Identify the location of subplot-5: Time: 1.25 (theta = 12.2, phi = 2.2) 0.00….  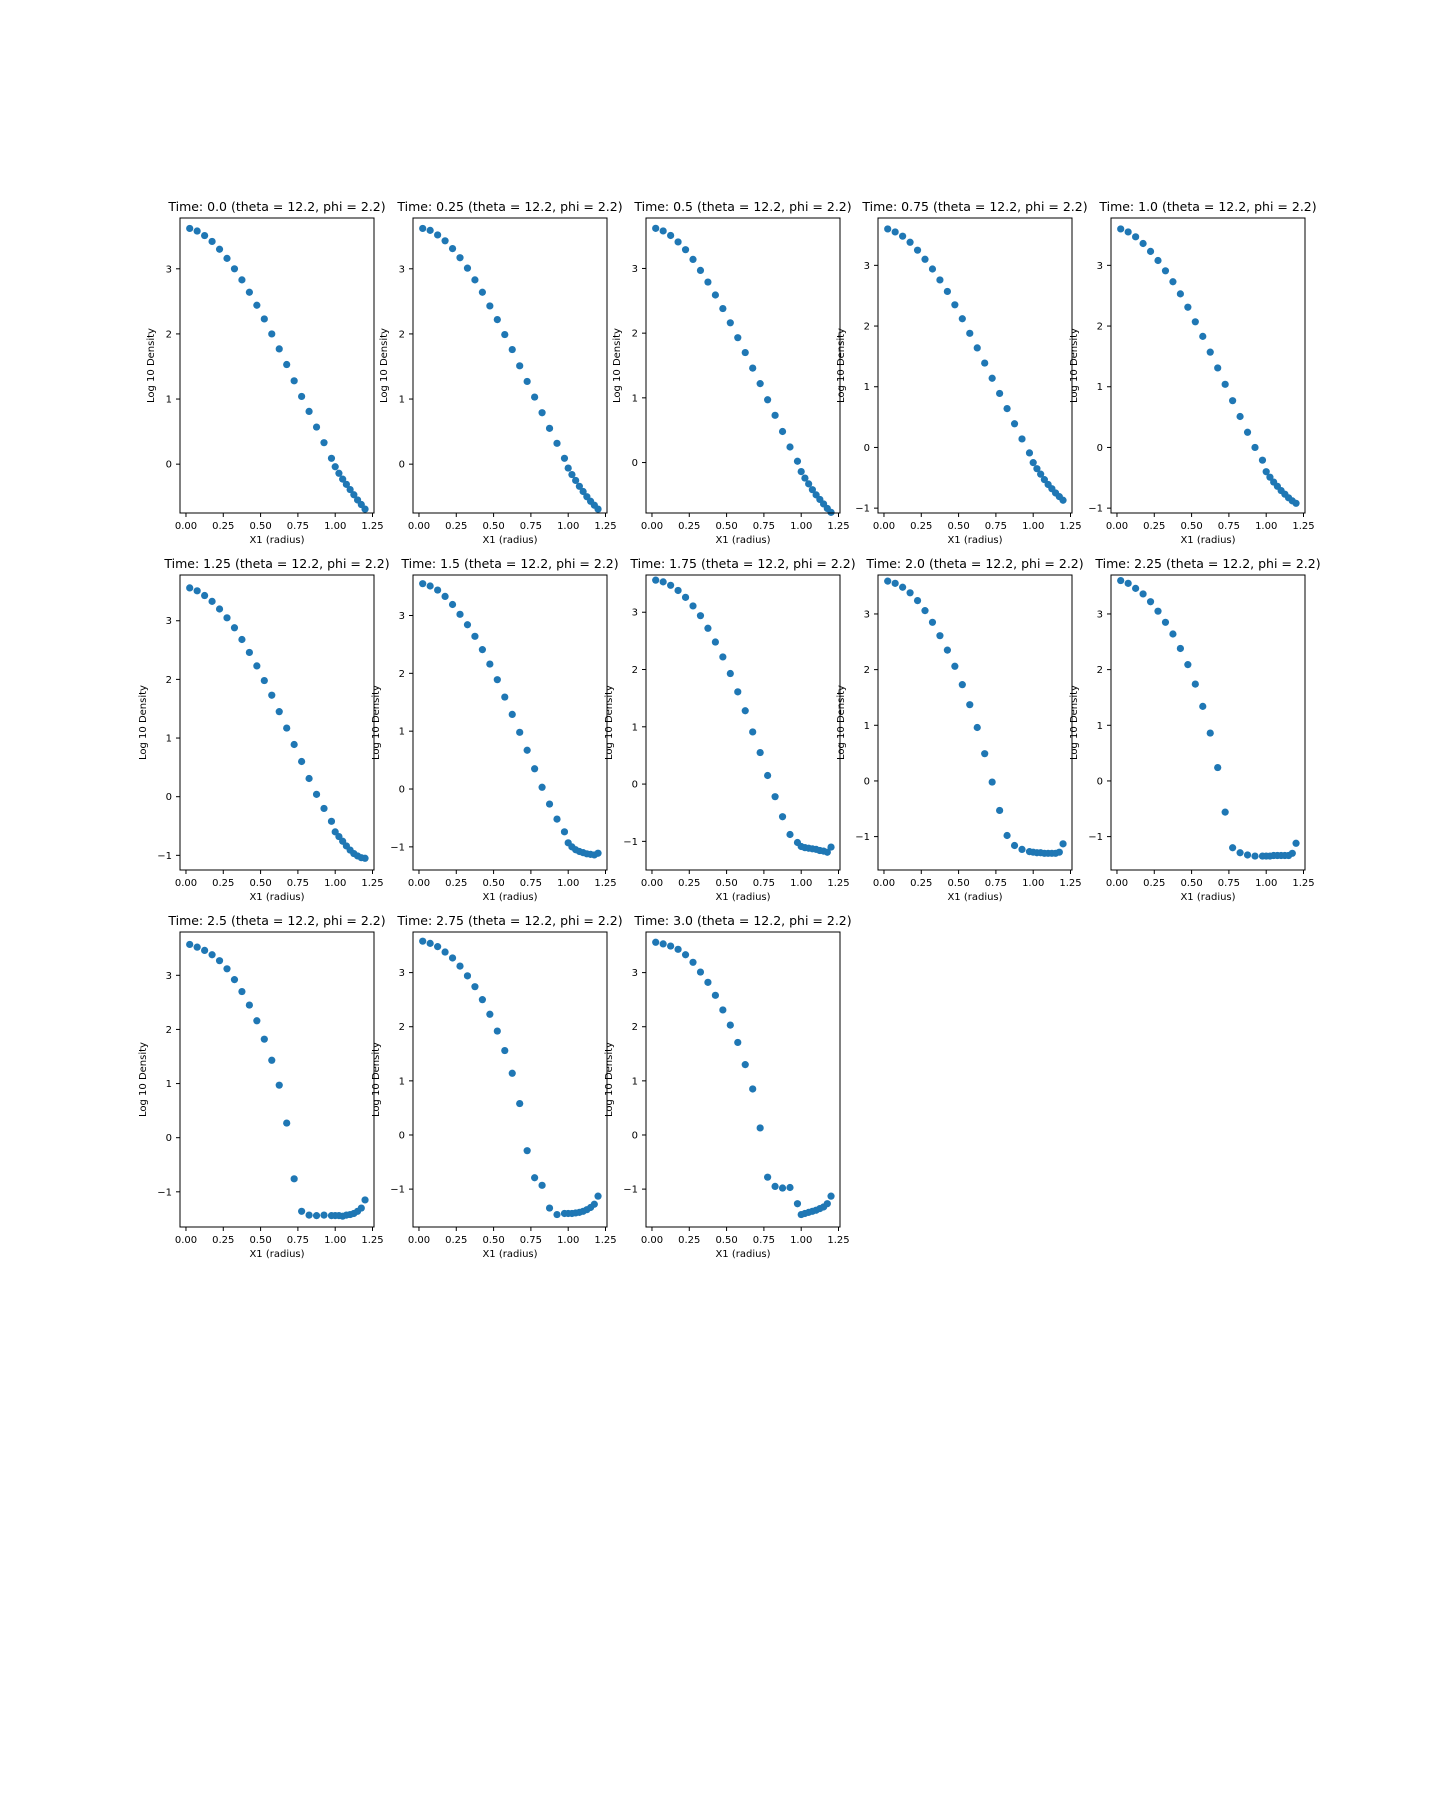
(264, 729).